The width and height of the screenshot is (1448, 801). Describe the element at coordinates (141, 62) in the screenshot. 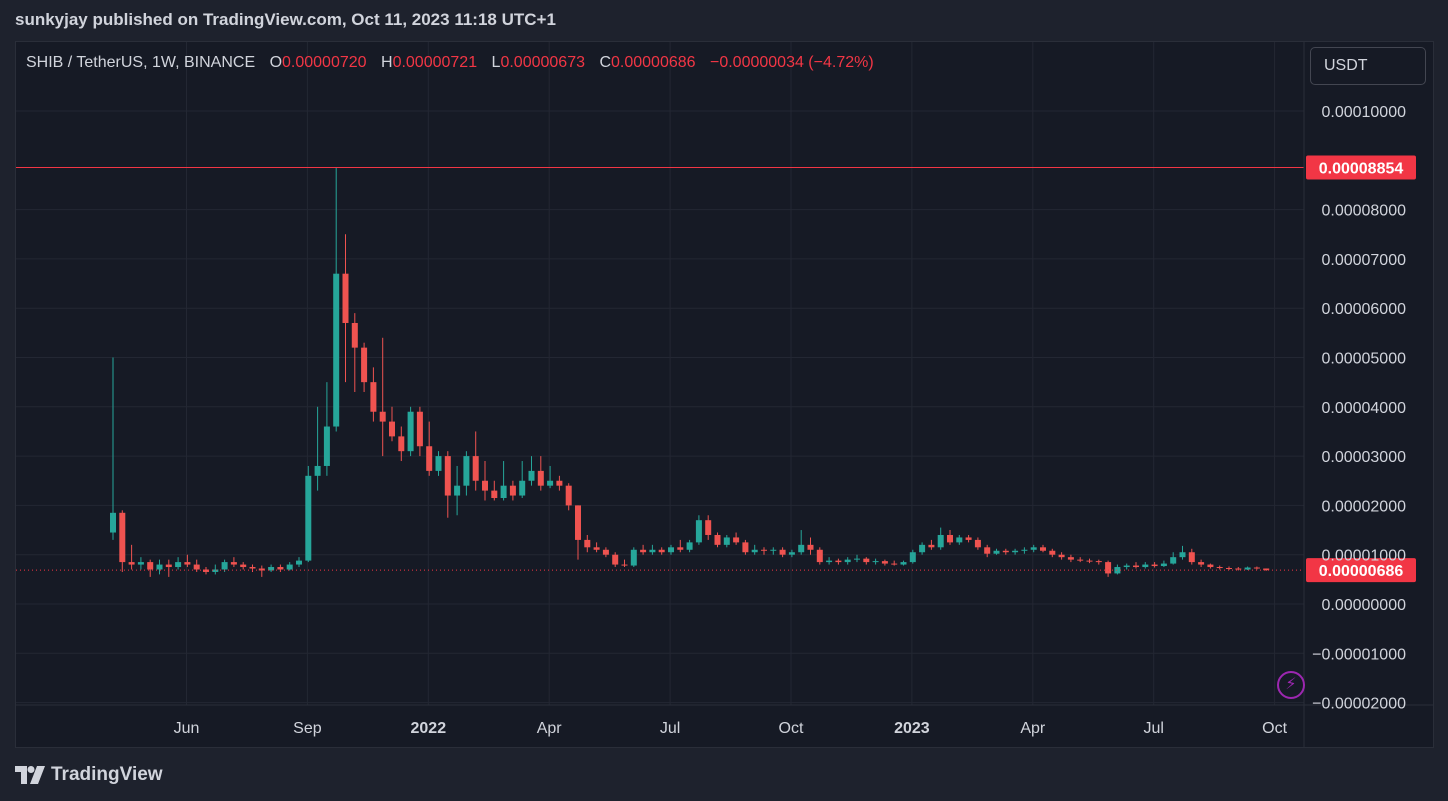

I see `symbol-name: SHIB / TetherUS, 1W, BINANCE` at that location.